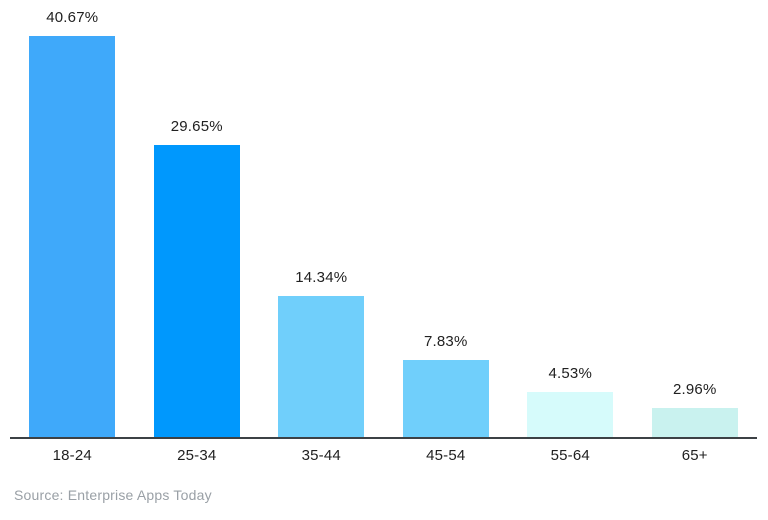  Describe the element at coordinates (321, 220) in the screenshot. I see `bar-group: 14.34%` at that location.